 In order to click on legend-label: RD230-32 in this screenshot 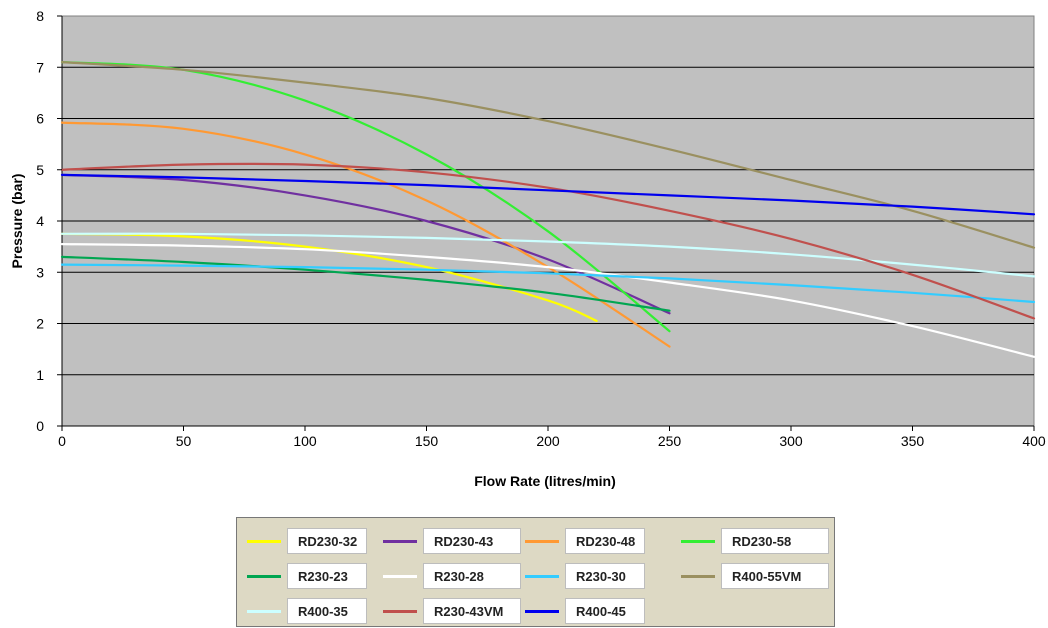, I will do `click(327, 541)`.